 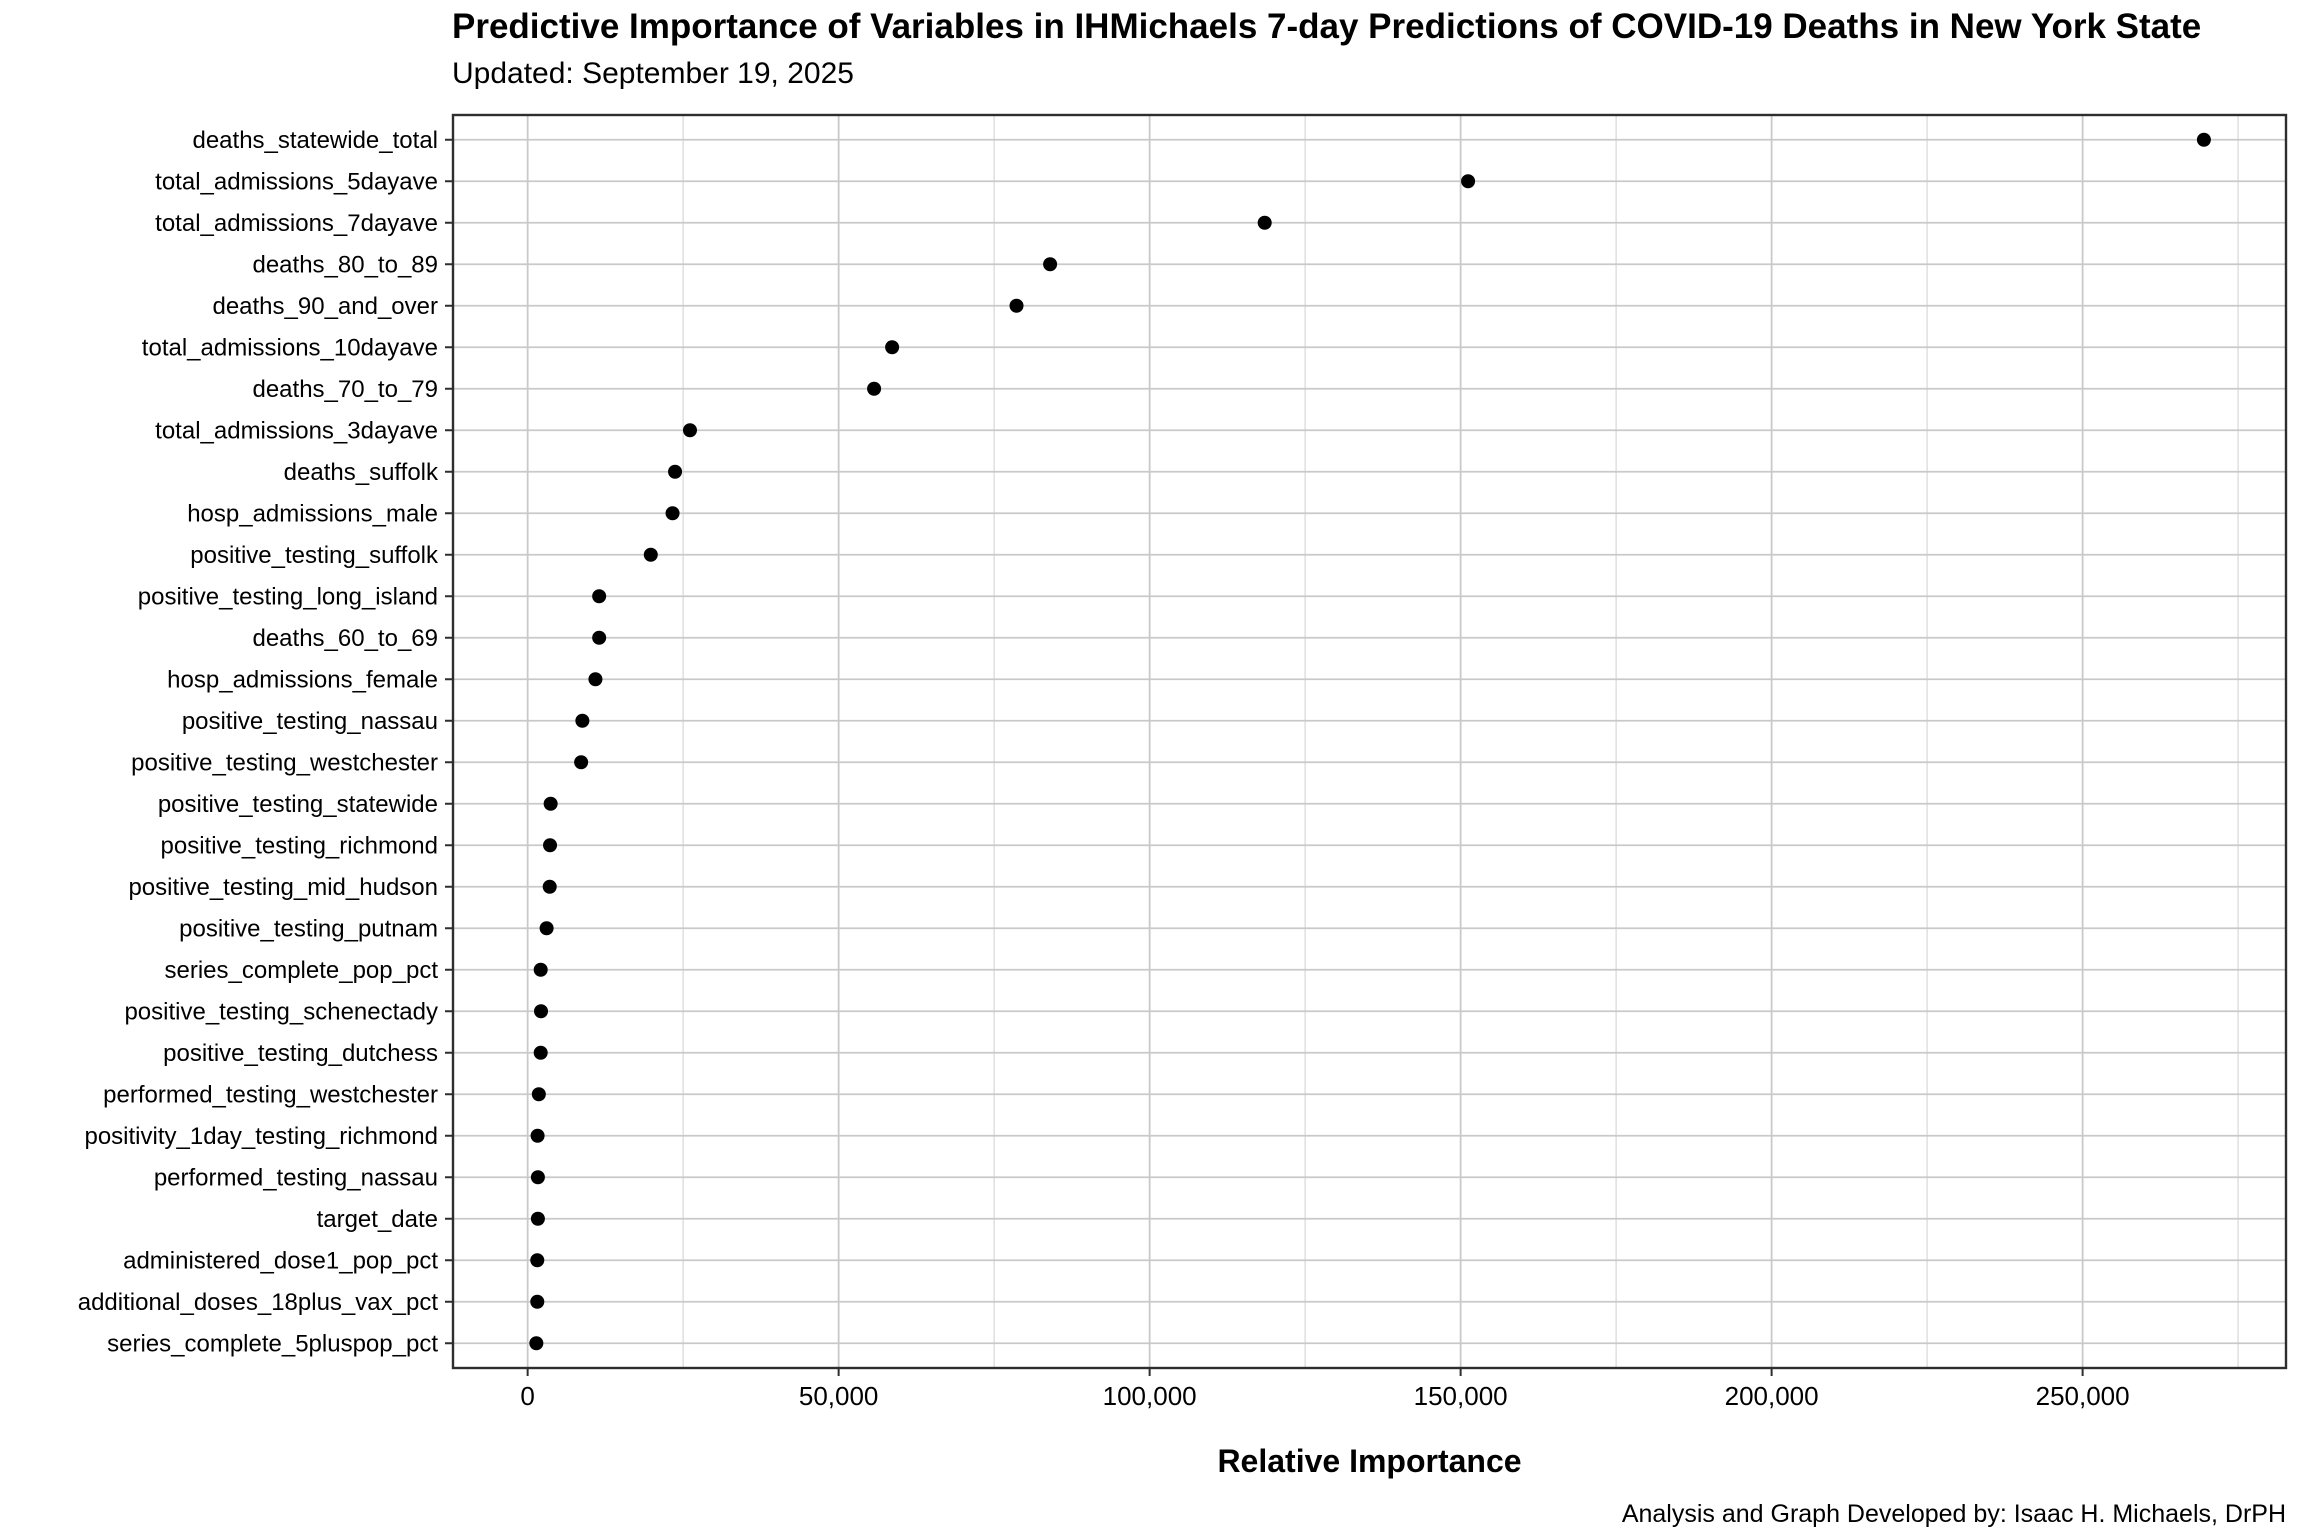 What do you see at coordinates (361, 472) in the screenshot?
I see `y-axis-label: deaths_suffolk` at bounding box center [361, 472].